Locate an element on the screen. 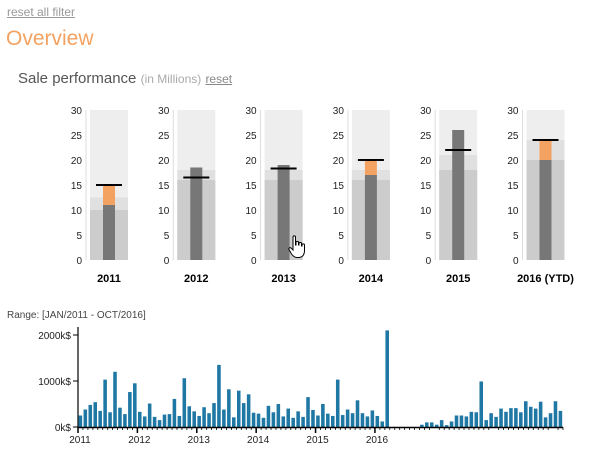  timeline-x-tick-label: 2015 is located at coordinates (317, 440).